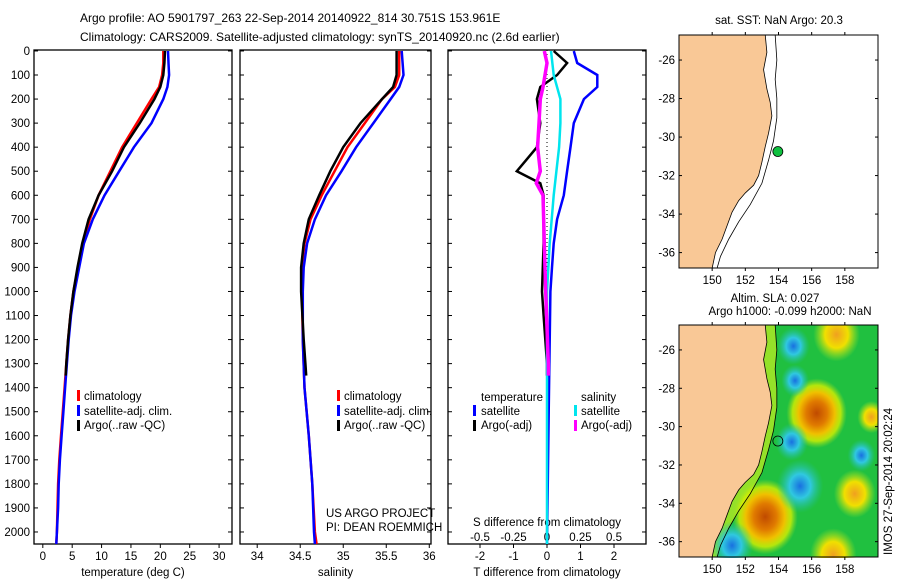 The width and height of the screenshot is (900, 580). What do you see at coordinates (353, 297) in the screenshot?
I see `satellite-adj-line` at bounding box center [353, 297].